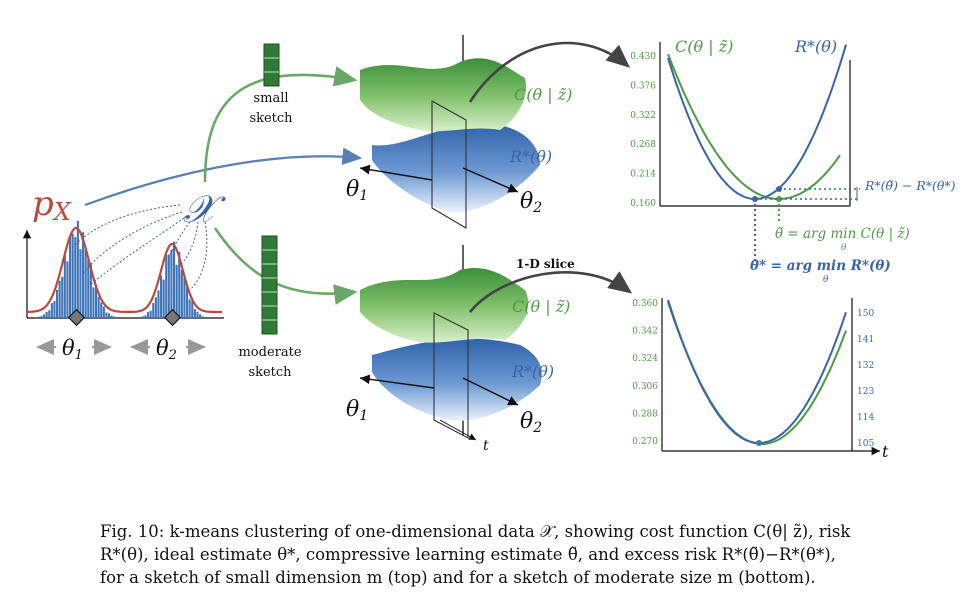 Image resolution: width=976 pixels, height=616 pixels. What do you see at coordinates (820, 266) in the screenshot?
I see `theta-star-definition: θ* = arg min R*(θ)` at bounding box center [820, 266].